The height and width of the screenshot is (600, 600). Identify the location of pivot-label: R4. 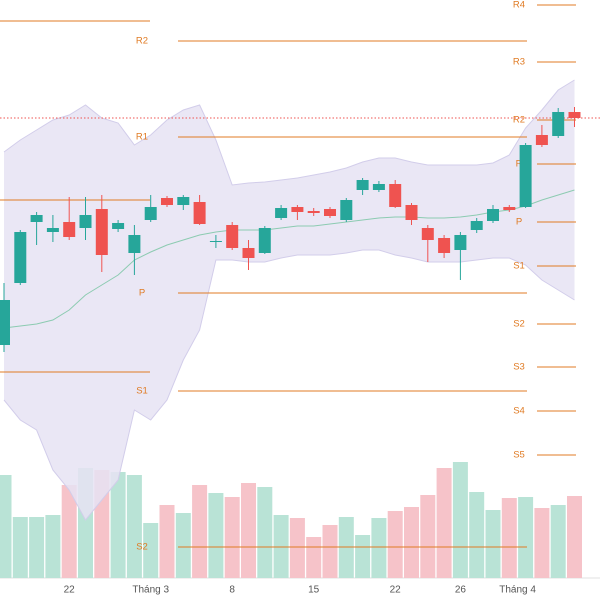
(519, 5).